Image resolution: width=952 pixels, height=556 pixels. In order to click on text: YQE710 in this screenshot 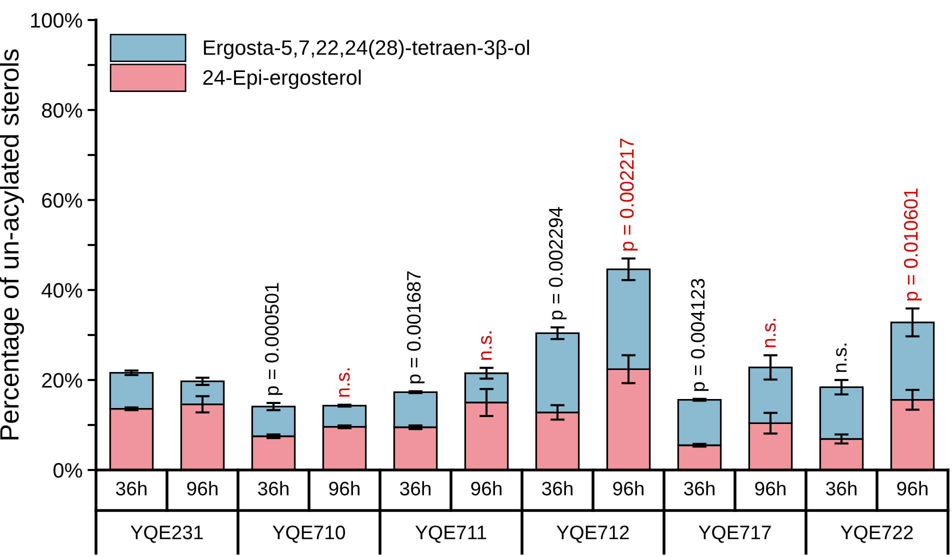, I will do `click(308, 534)`.